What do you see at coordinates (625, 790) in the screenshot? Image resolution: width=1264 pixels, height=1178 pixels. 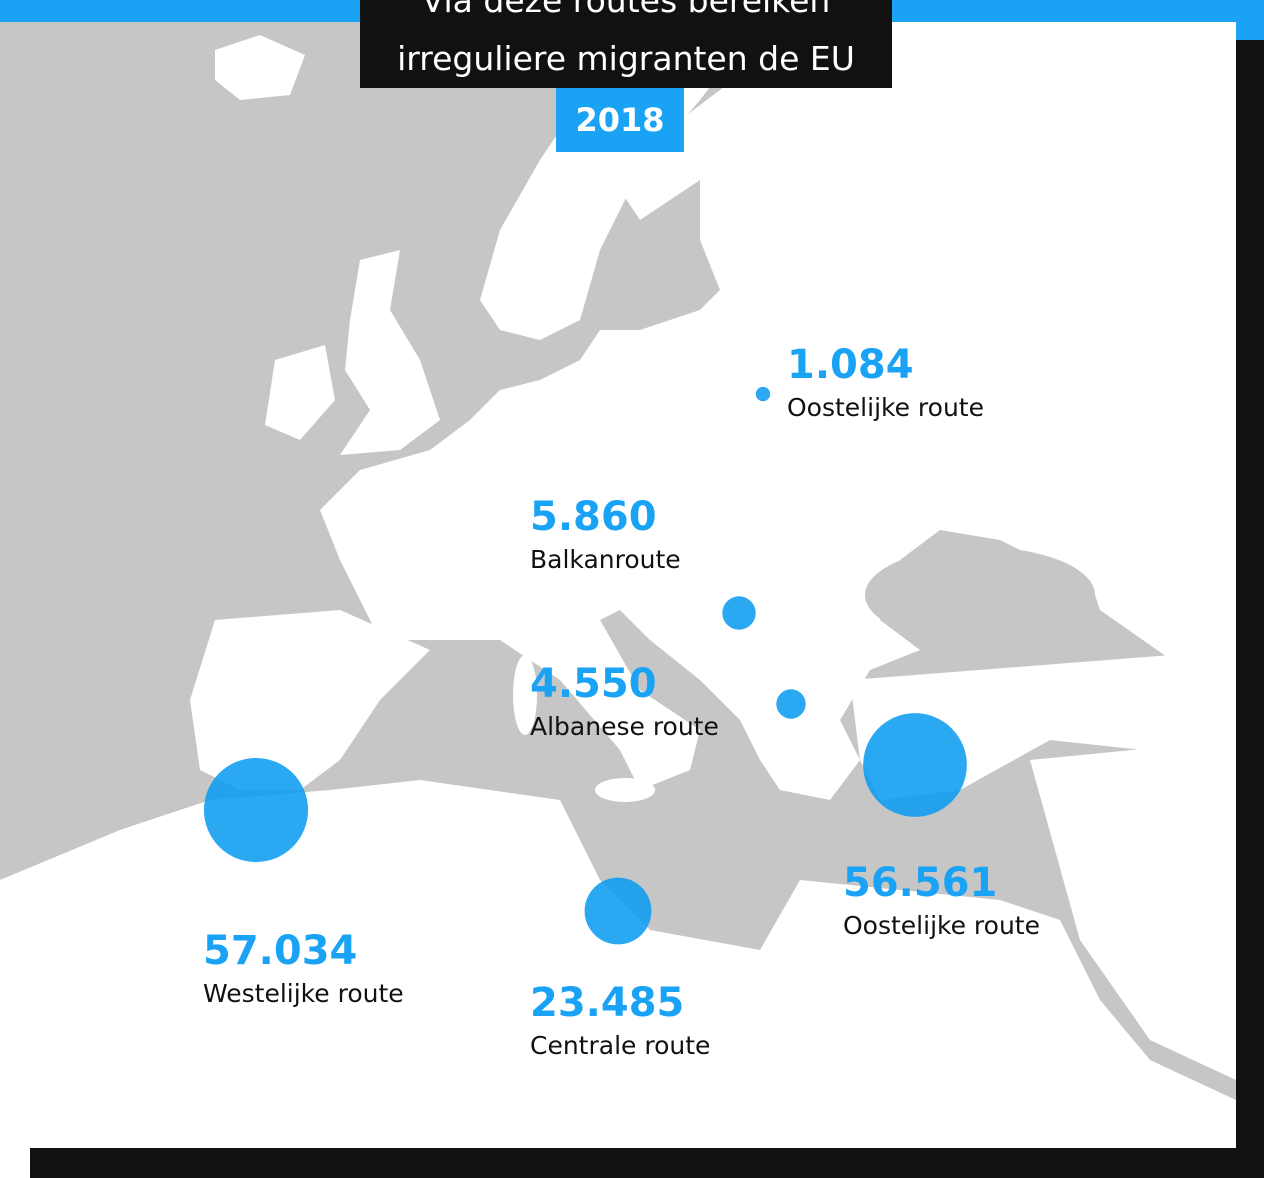 I see `land-sicily` at bounding box center [625, 790].